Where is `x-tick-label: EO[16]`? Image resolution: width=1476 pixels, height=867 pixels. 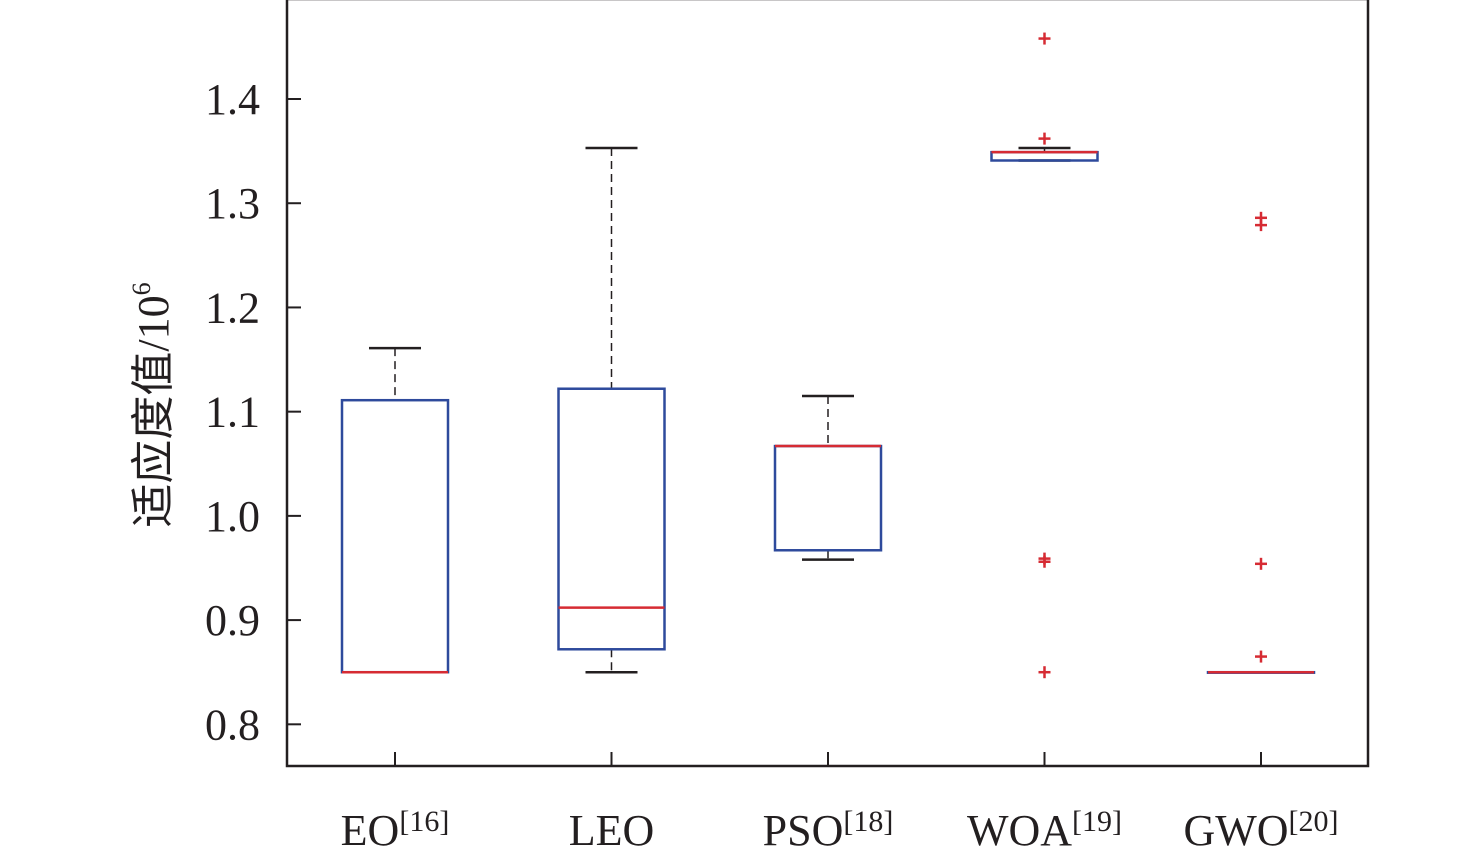 x-tick-label: EO[16] is located at coordinates (395, 830).